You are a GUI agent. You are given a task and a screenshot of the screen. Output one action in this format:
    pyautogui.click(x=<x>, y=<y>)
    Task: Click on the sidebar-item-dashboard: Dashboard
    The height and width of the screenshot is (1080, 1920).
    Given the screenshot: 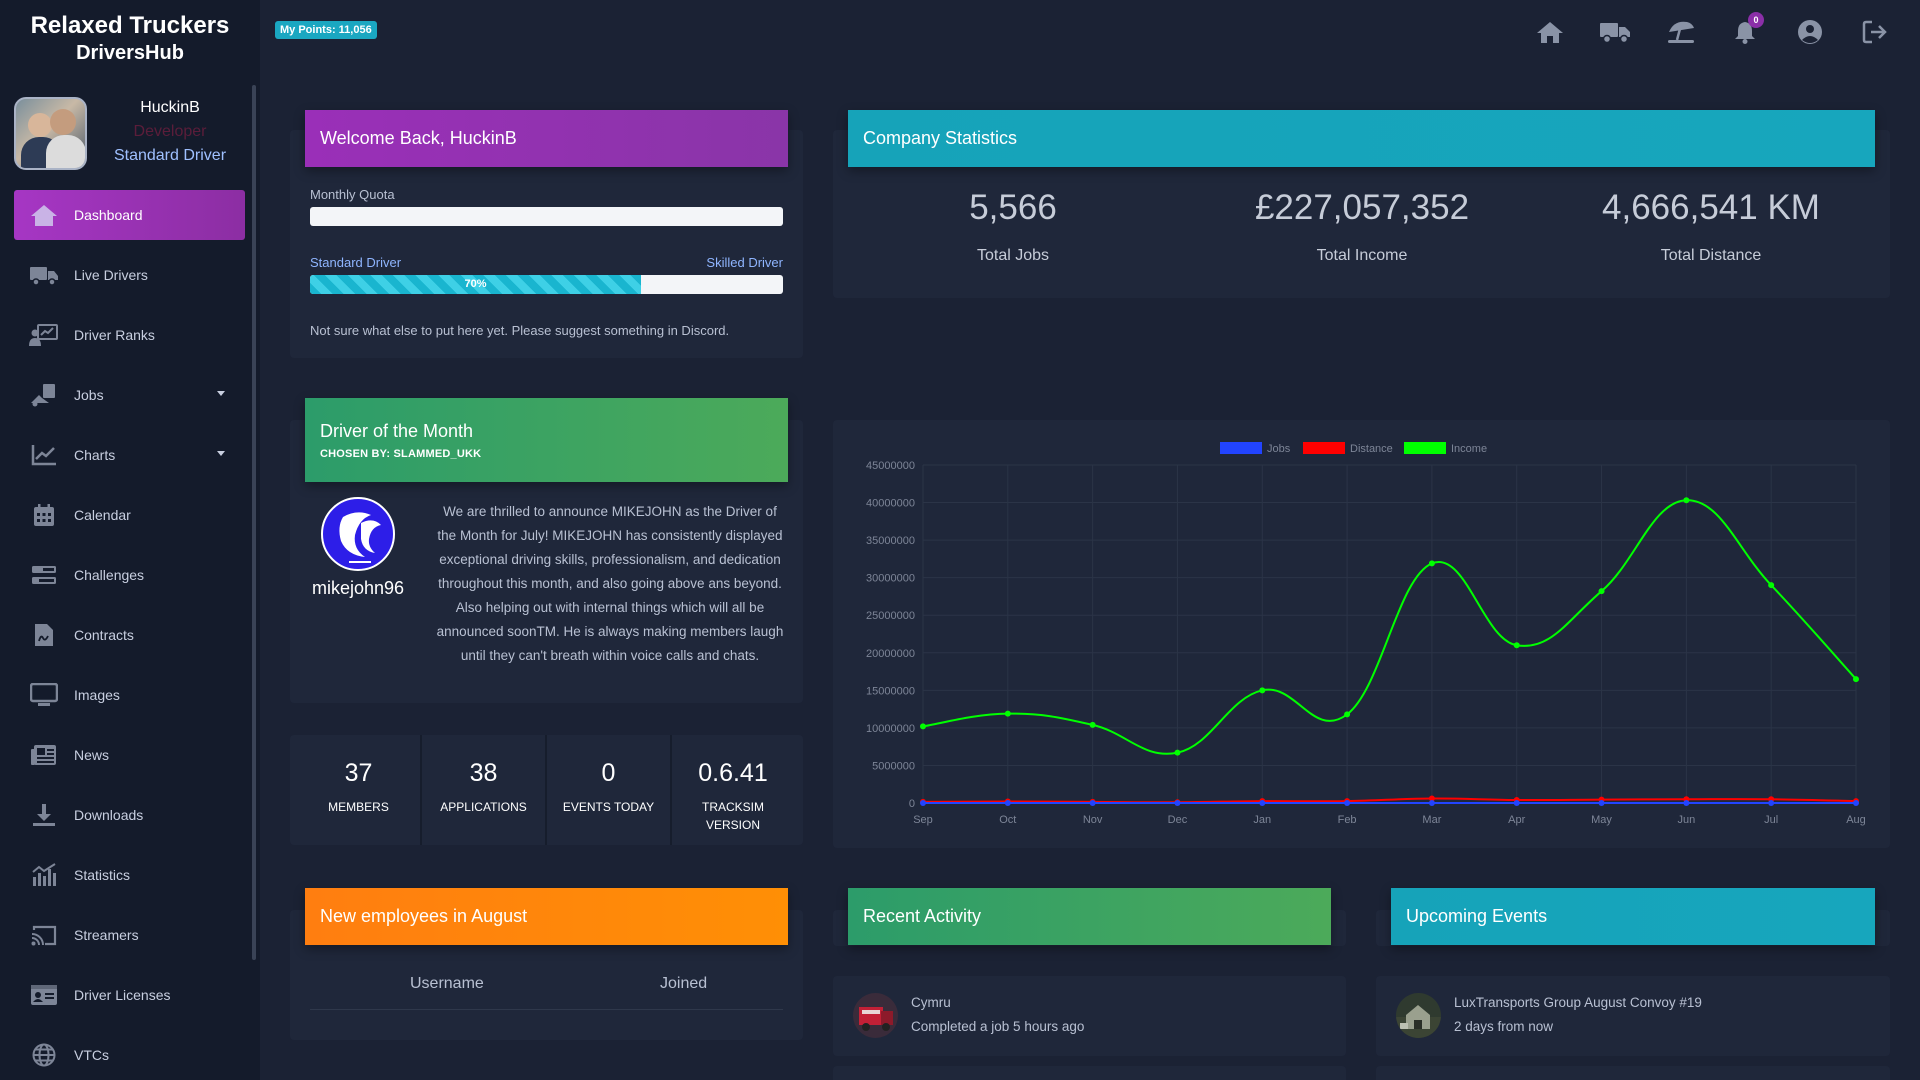 What is the action you would take?
    pyautogui.click(x=129, y=215)
    